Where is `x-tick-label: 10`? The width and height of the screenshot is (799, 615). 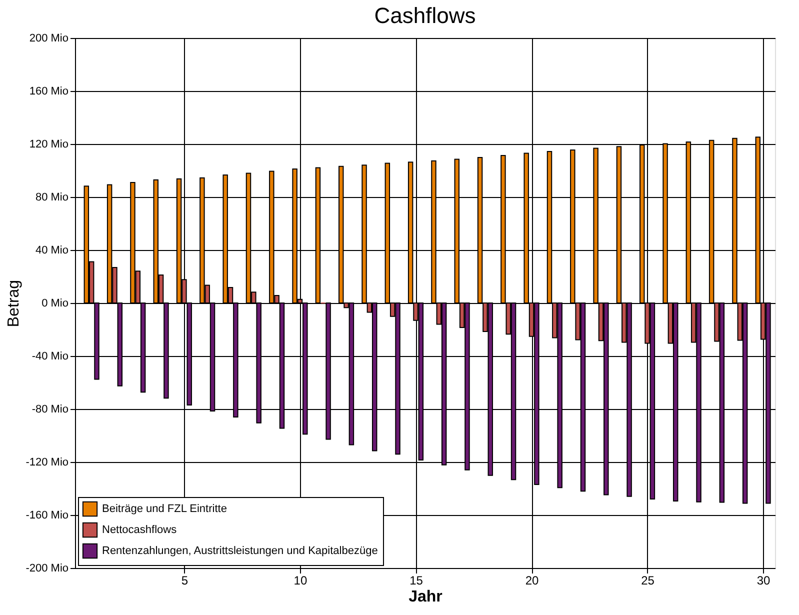
x-tick-label: 10 is located at coordinates (301, 581).